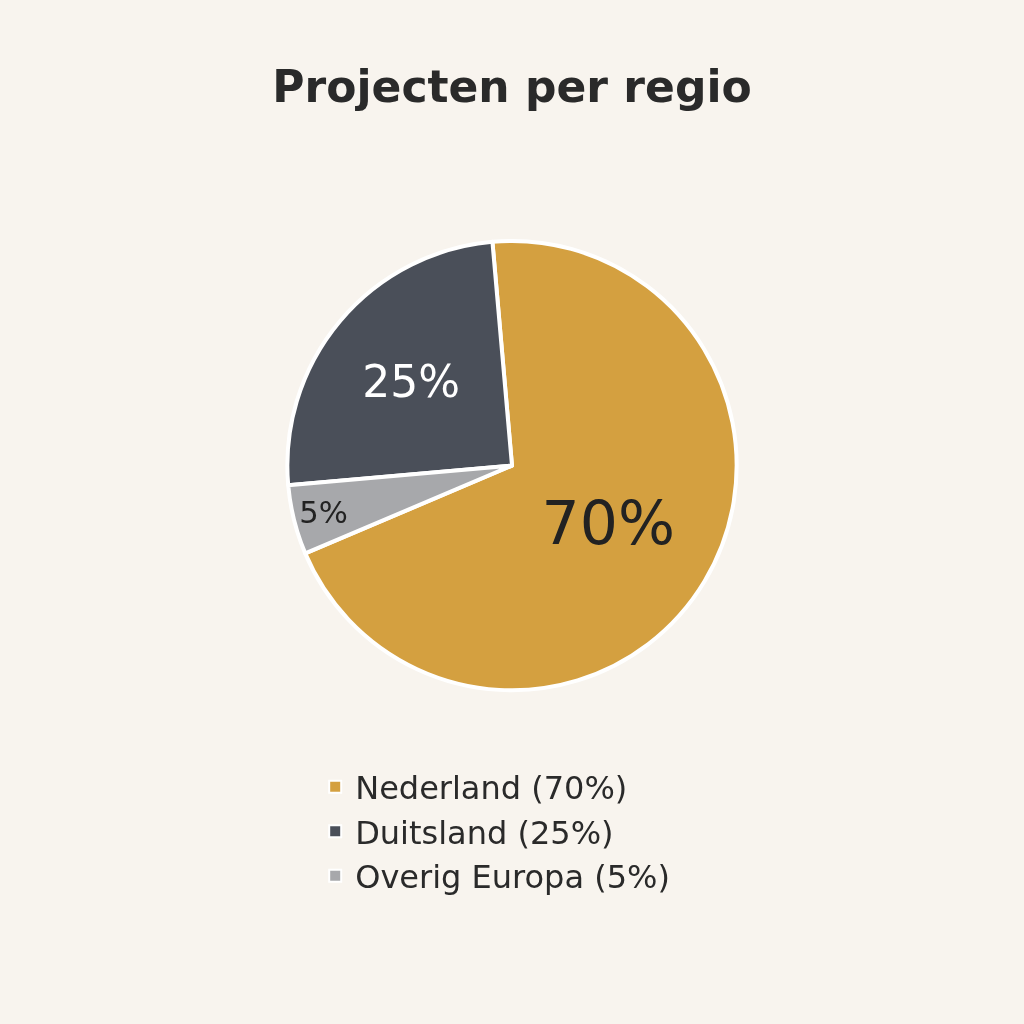 The width and height of the screenshot is (1024, 1024). What do you see at coordinates (411, 381) in the screenshot?
I see `data-label: 25%` at bounding box center [411, 381].